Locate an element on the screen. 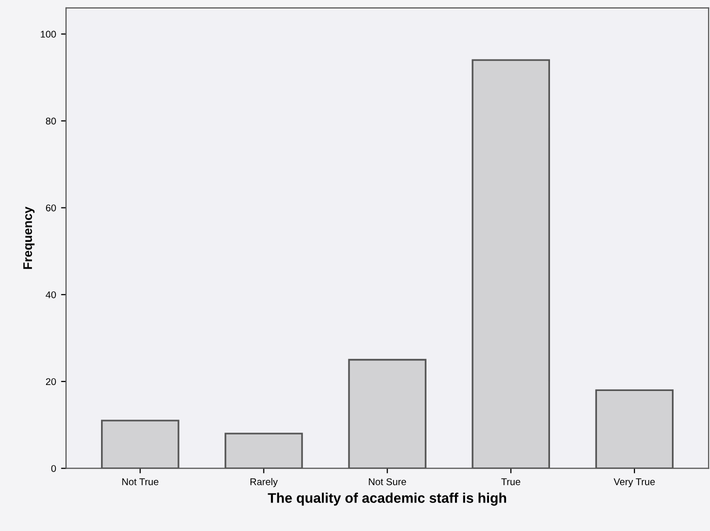  y-tick-label: 0 is located at coordinates (53, 468).